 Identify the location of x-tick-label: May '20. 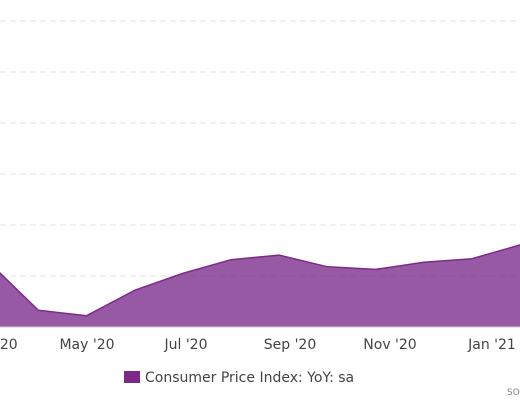
(86, 345).